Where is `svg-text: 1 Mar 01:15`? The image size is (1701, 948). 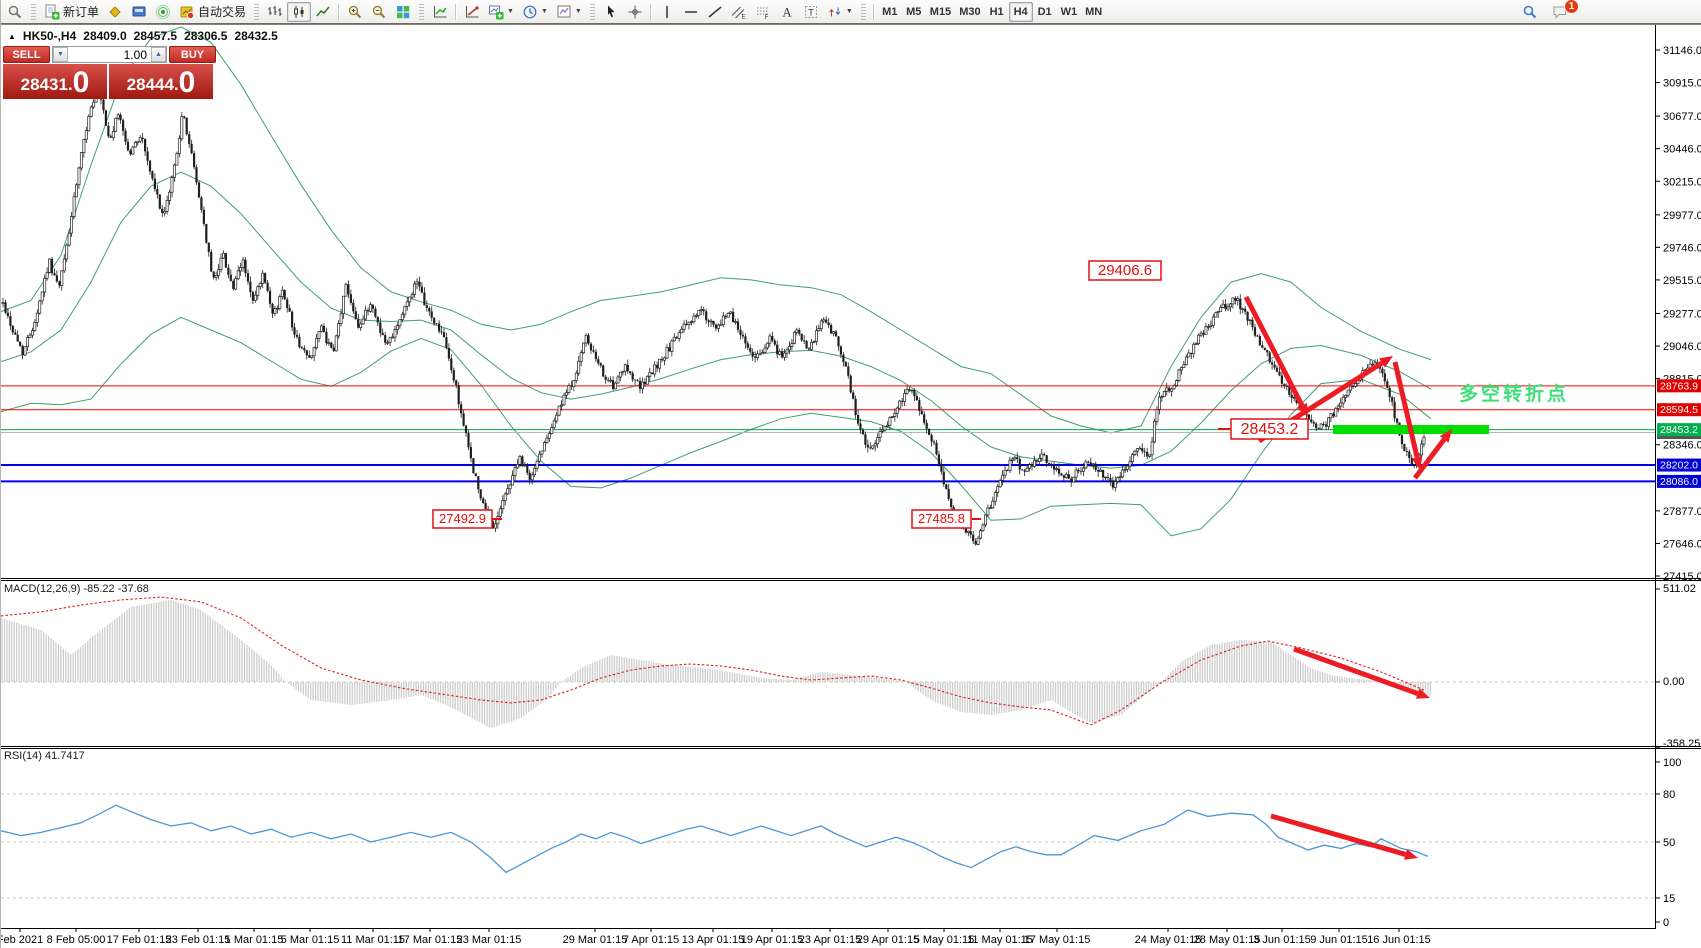
svg-text: 1 Mar 01:15 is located at coordinates (254, 940).